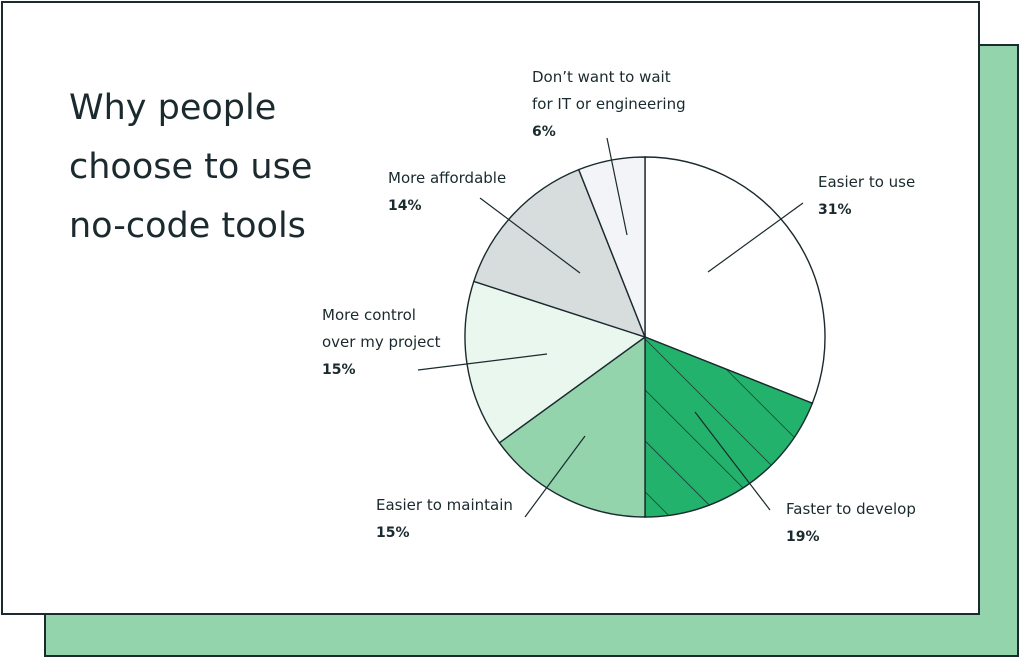 The image size is (1024, 662). I want to click on slice-value: 19%, so click(803, 537).